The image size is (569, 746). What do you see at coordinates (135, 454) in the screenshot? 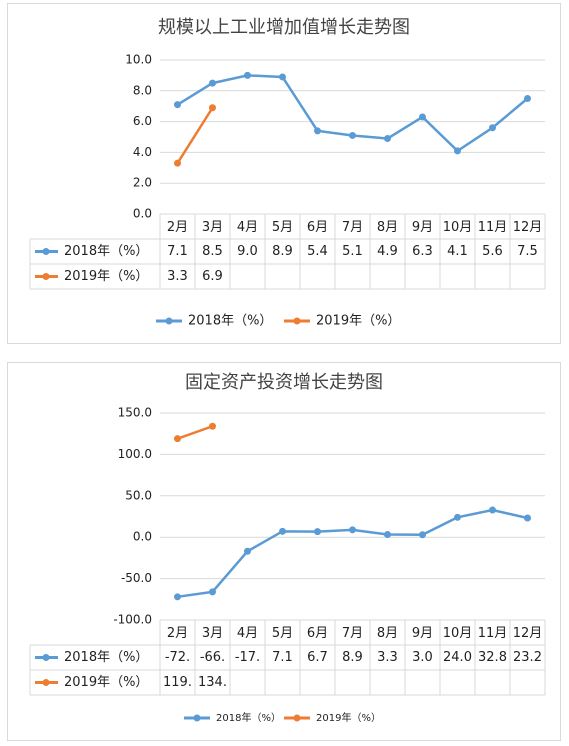
I see `y-tick-label: 100.0` at bounding box center [135, 454].